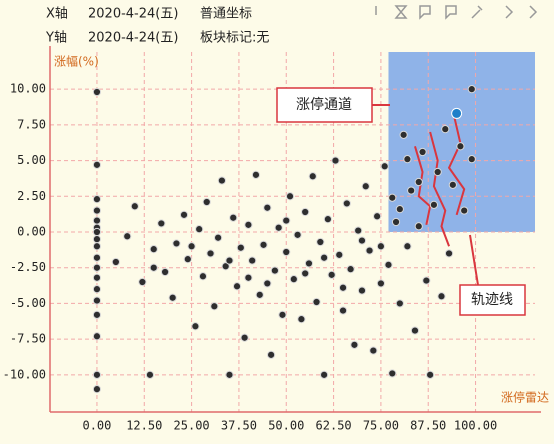  I want to click on x-tick-label: 25.00, so click(192, 426).